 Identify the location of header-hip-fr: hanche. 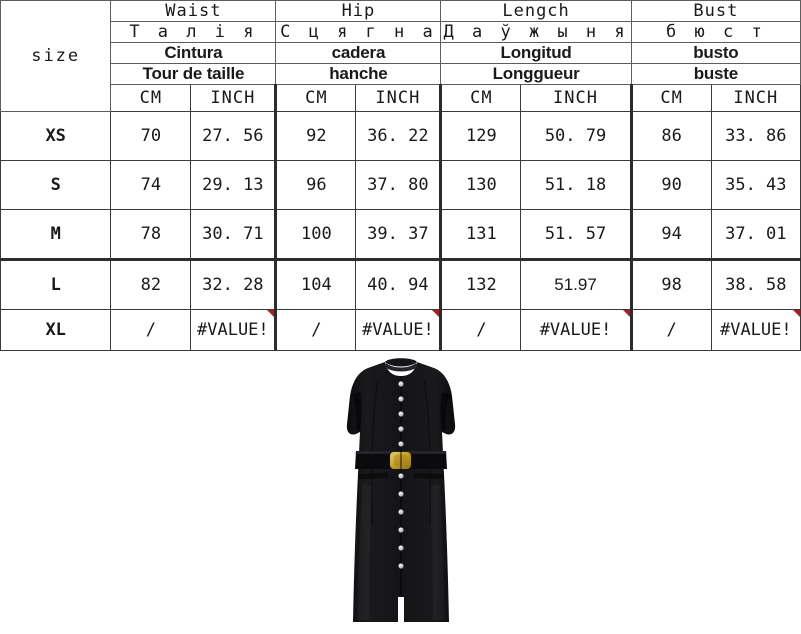
(358, 74).